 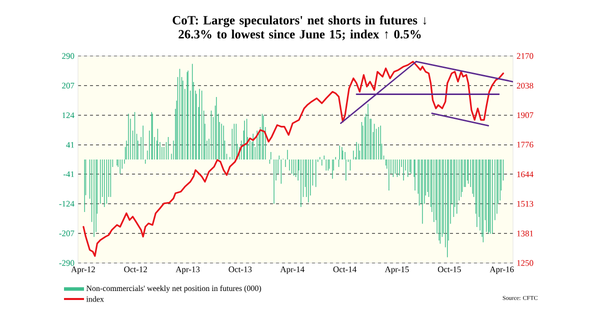 I want to click on y-tick-label: -124, so click(x=66, y=203).